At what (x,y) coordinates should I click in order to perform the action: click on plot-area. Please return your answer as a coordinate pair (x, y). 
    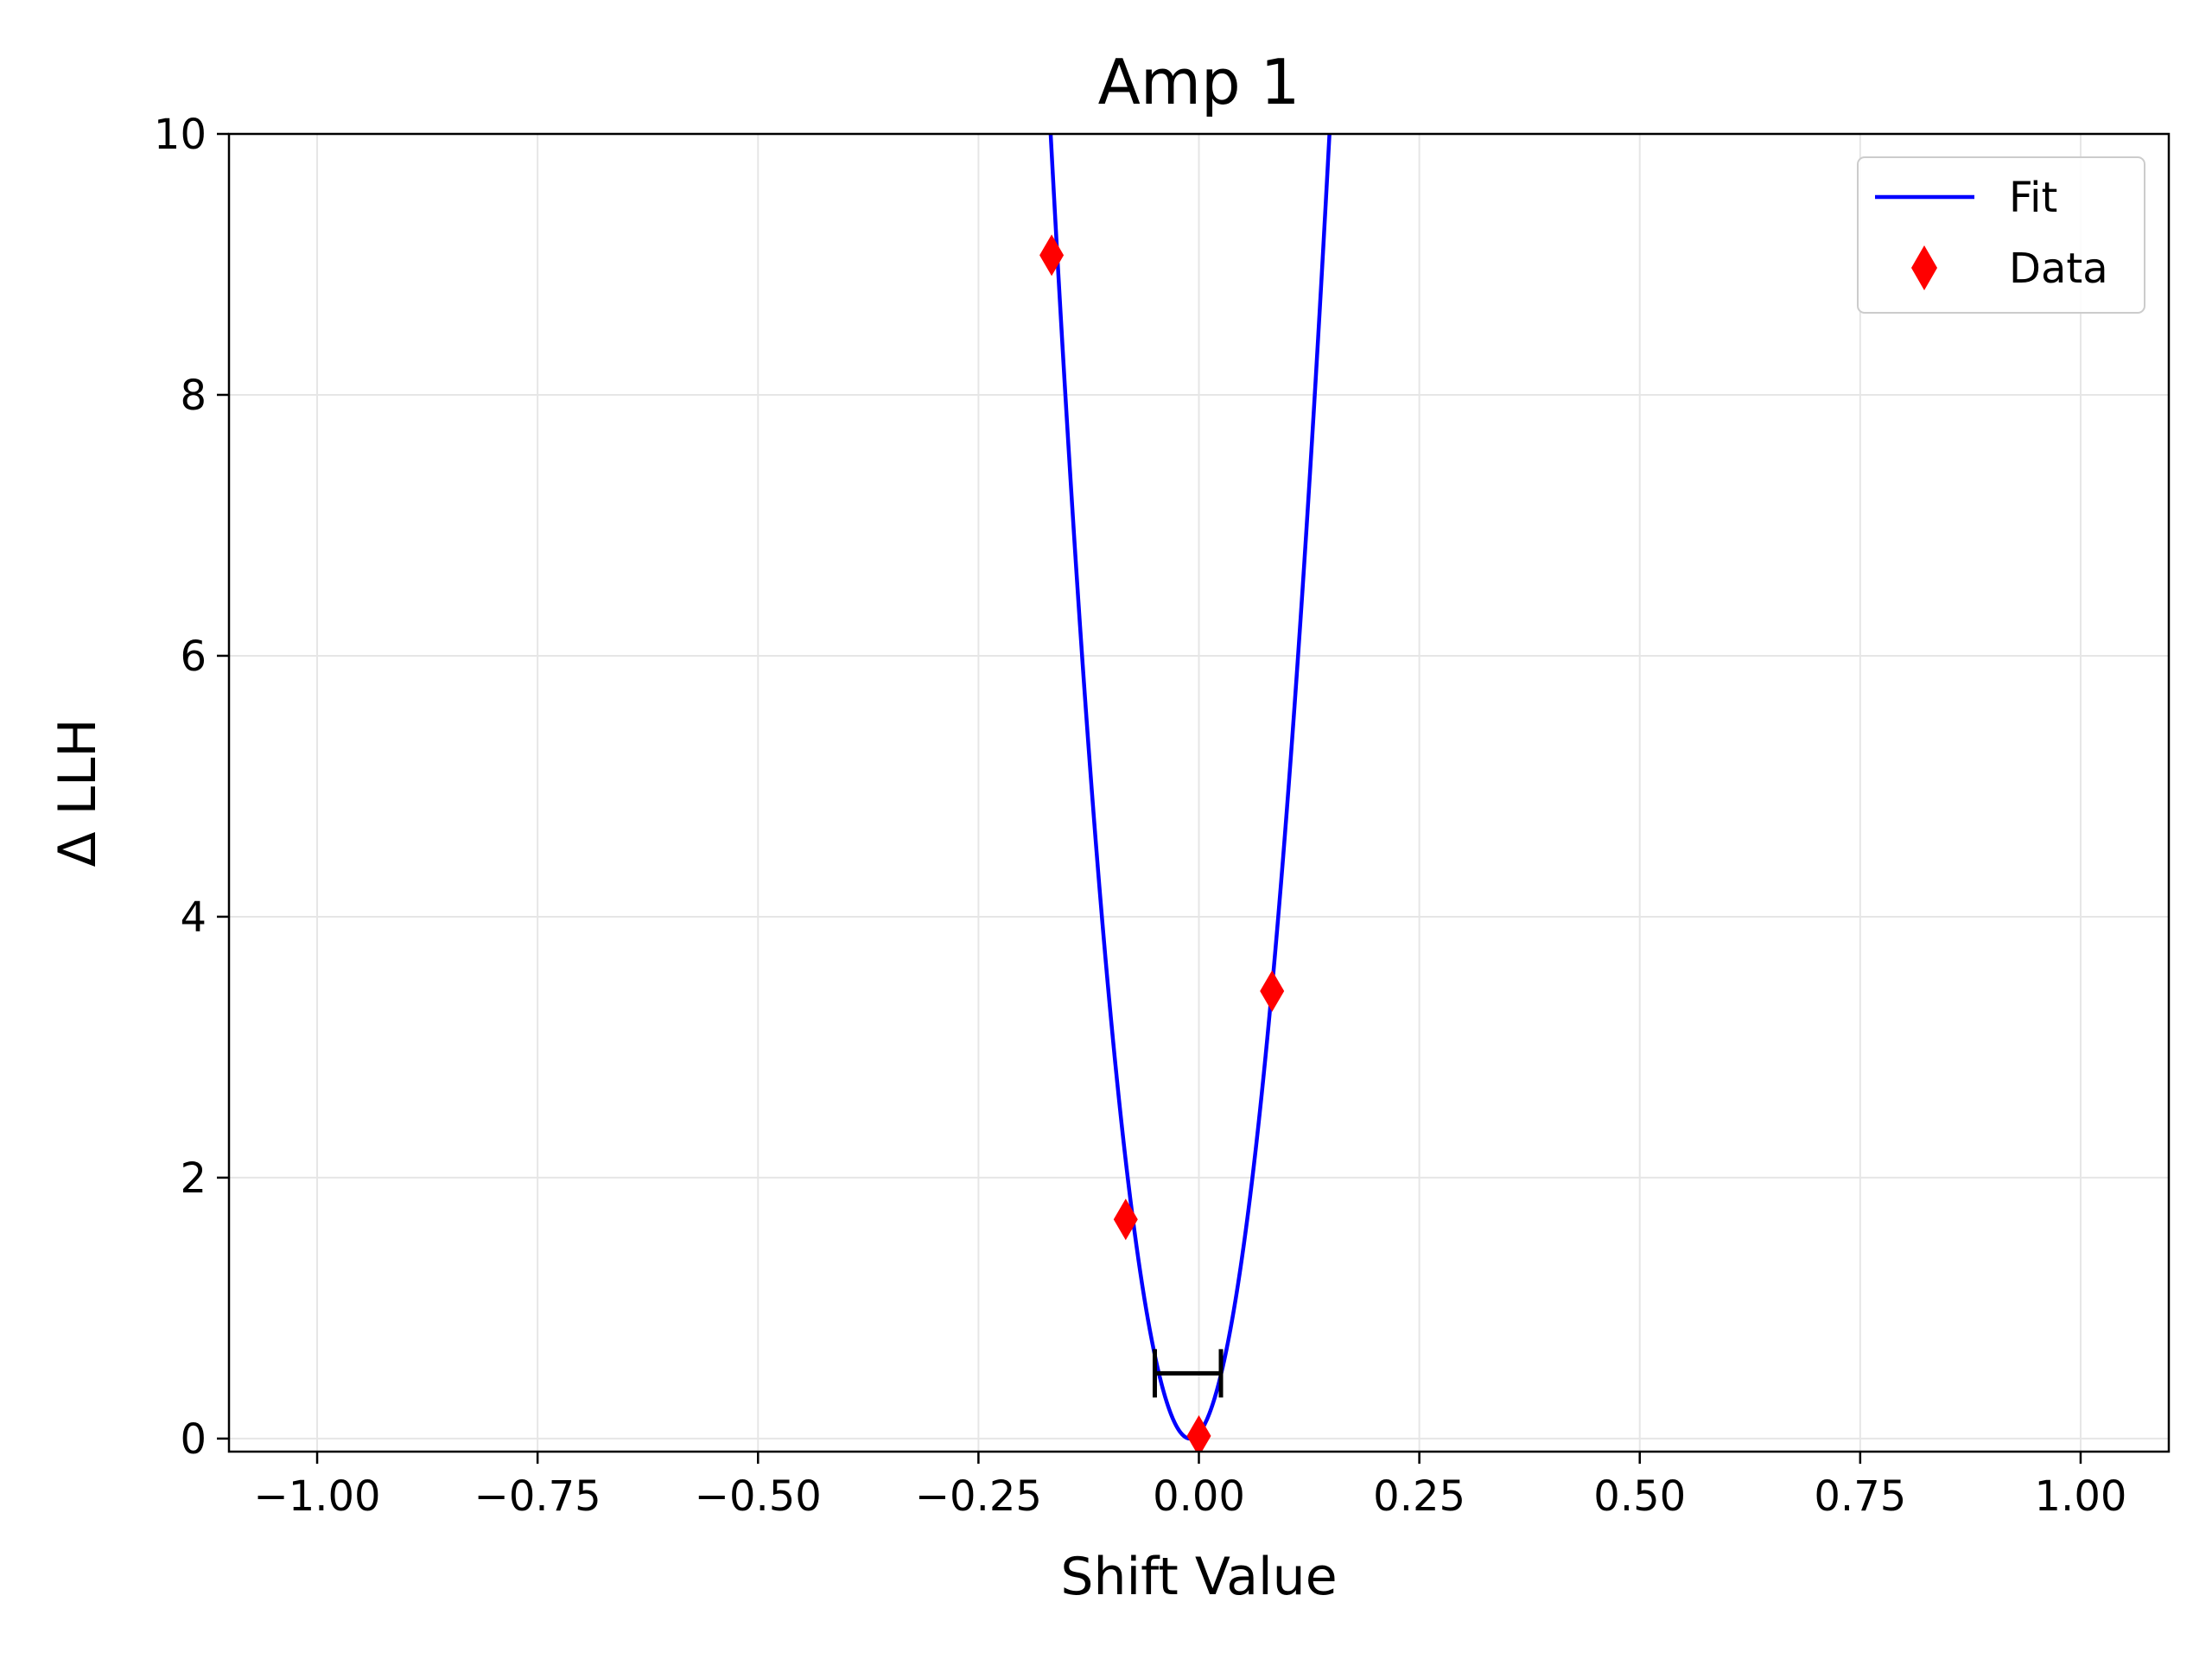
    Looking at the image, I should click on (1185, 793).